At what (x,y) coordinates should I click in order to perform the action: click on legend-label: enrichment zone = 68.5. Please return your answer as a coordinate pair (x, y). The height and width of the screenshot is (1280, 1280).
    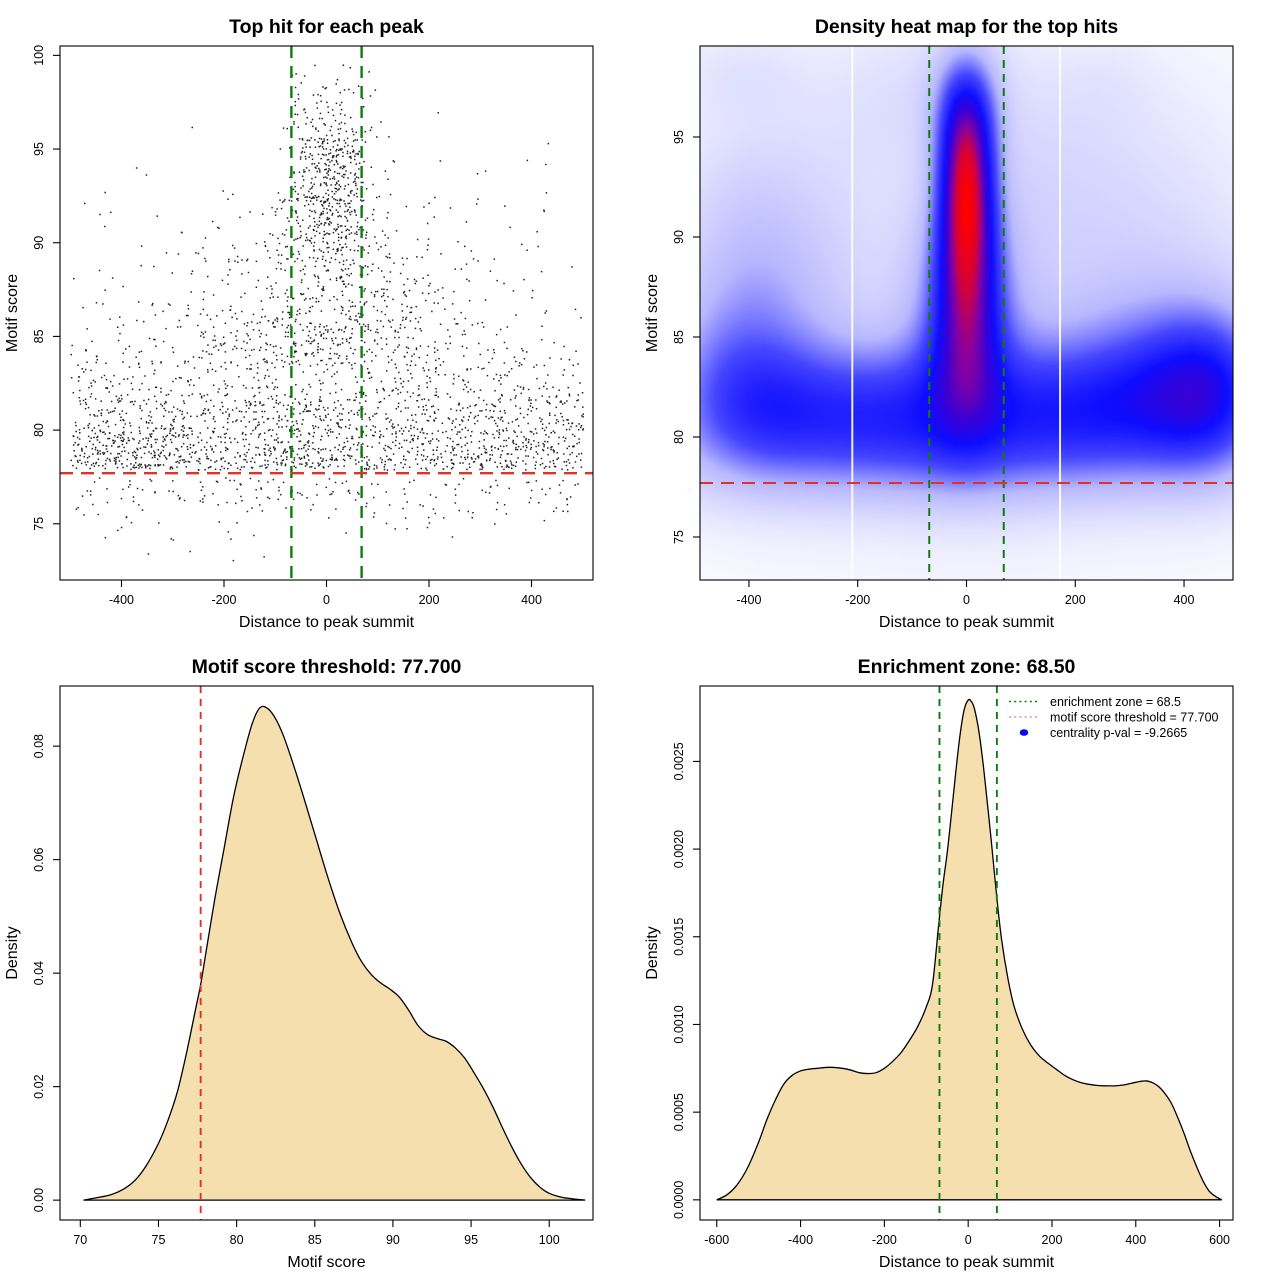
    Looking at the image, I should click on (1115, 702).